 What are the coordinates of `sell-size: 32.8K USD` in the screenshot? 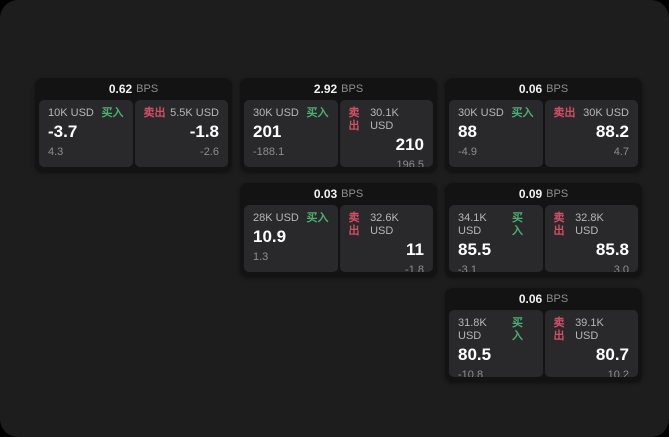 It's located at (589, 224).